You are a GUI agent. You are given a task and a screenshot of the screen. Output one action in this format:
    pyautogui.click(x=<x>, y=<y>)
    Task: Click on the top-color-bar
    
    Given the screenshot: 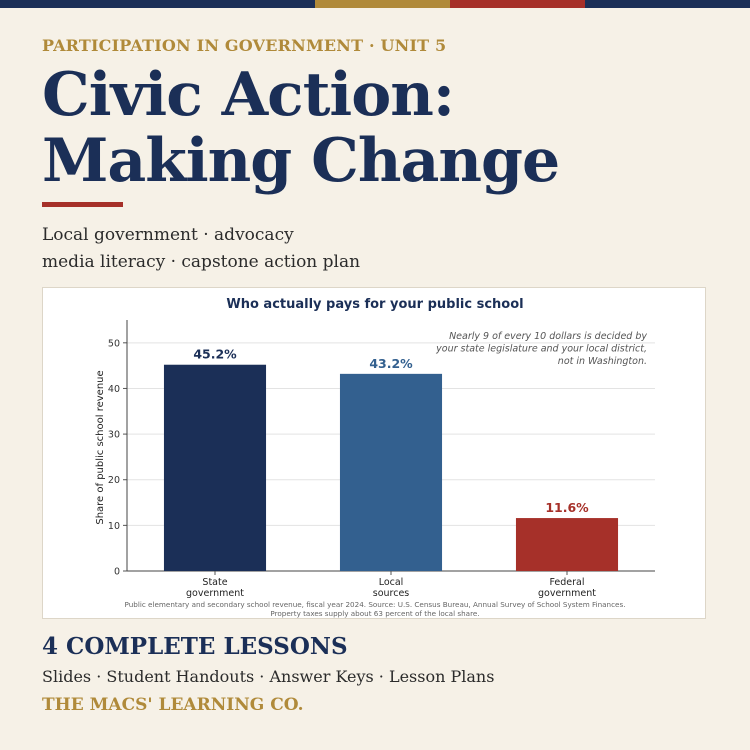 What is the action you would take?
    pyautogui.click(x=375, y=4)
    